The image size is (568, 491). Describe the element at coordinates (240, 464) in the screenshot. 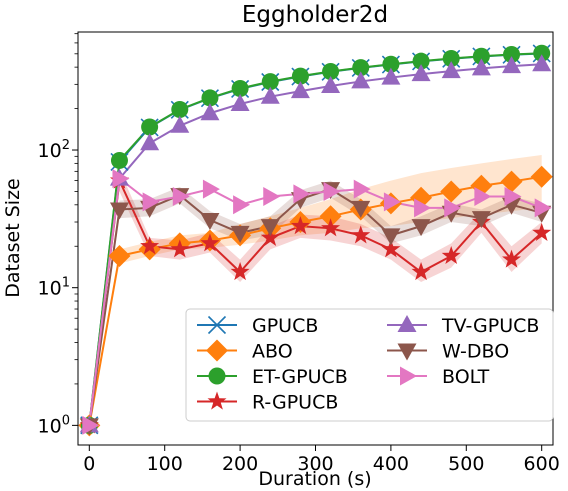

I see `x-tick-label-2: 200` at that location.